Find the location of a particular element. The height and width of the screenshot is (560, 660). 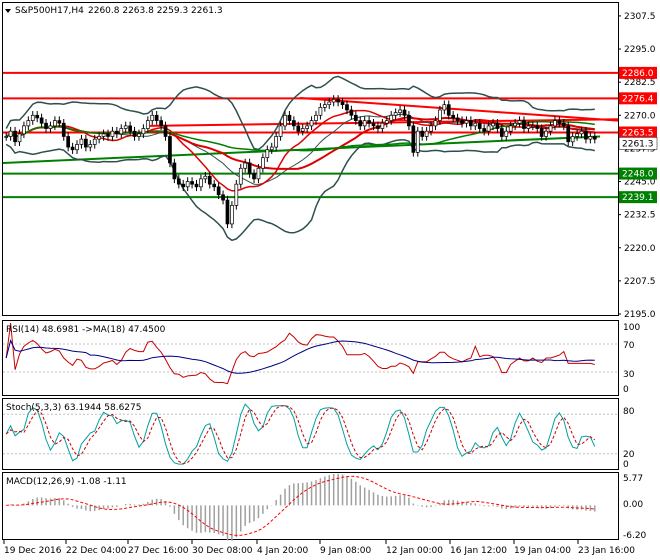

rsi-lines is located at coordinates (310, 353).